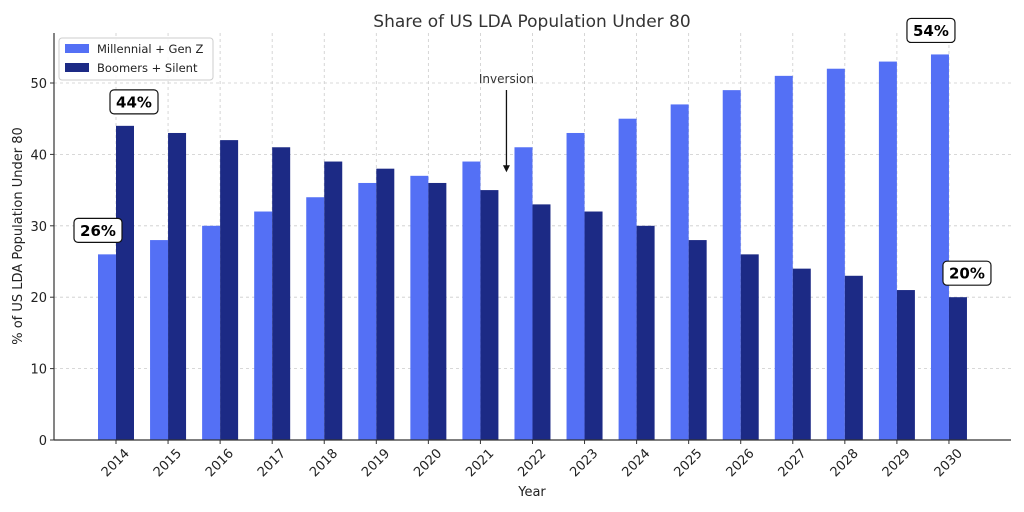 The image size is (1024, 512). I want to click on callout-text: 54%, so click(931, 31).